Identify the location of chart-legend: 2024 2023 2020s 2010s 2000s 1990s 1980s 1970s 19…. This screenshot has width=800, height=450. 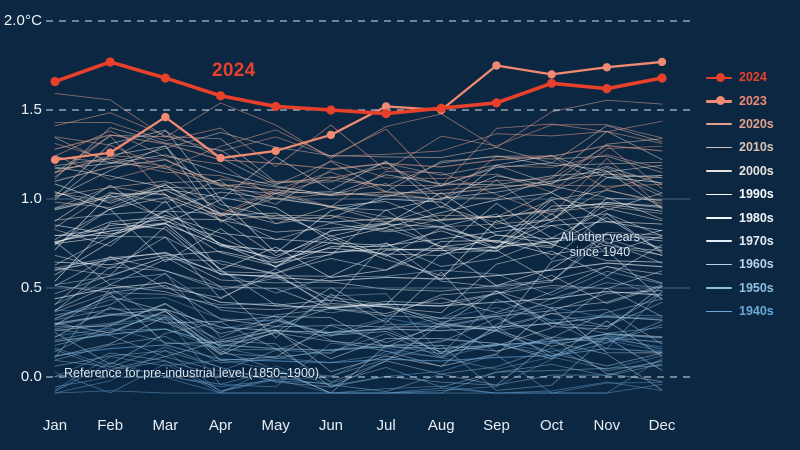
(752, 194).